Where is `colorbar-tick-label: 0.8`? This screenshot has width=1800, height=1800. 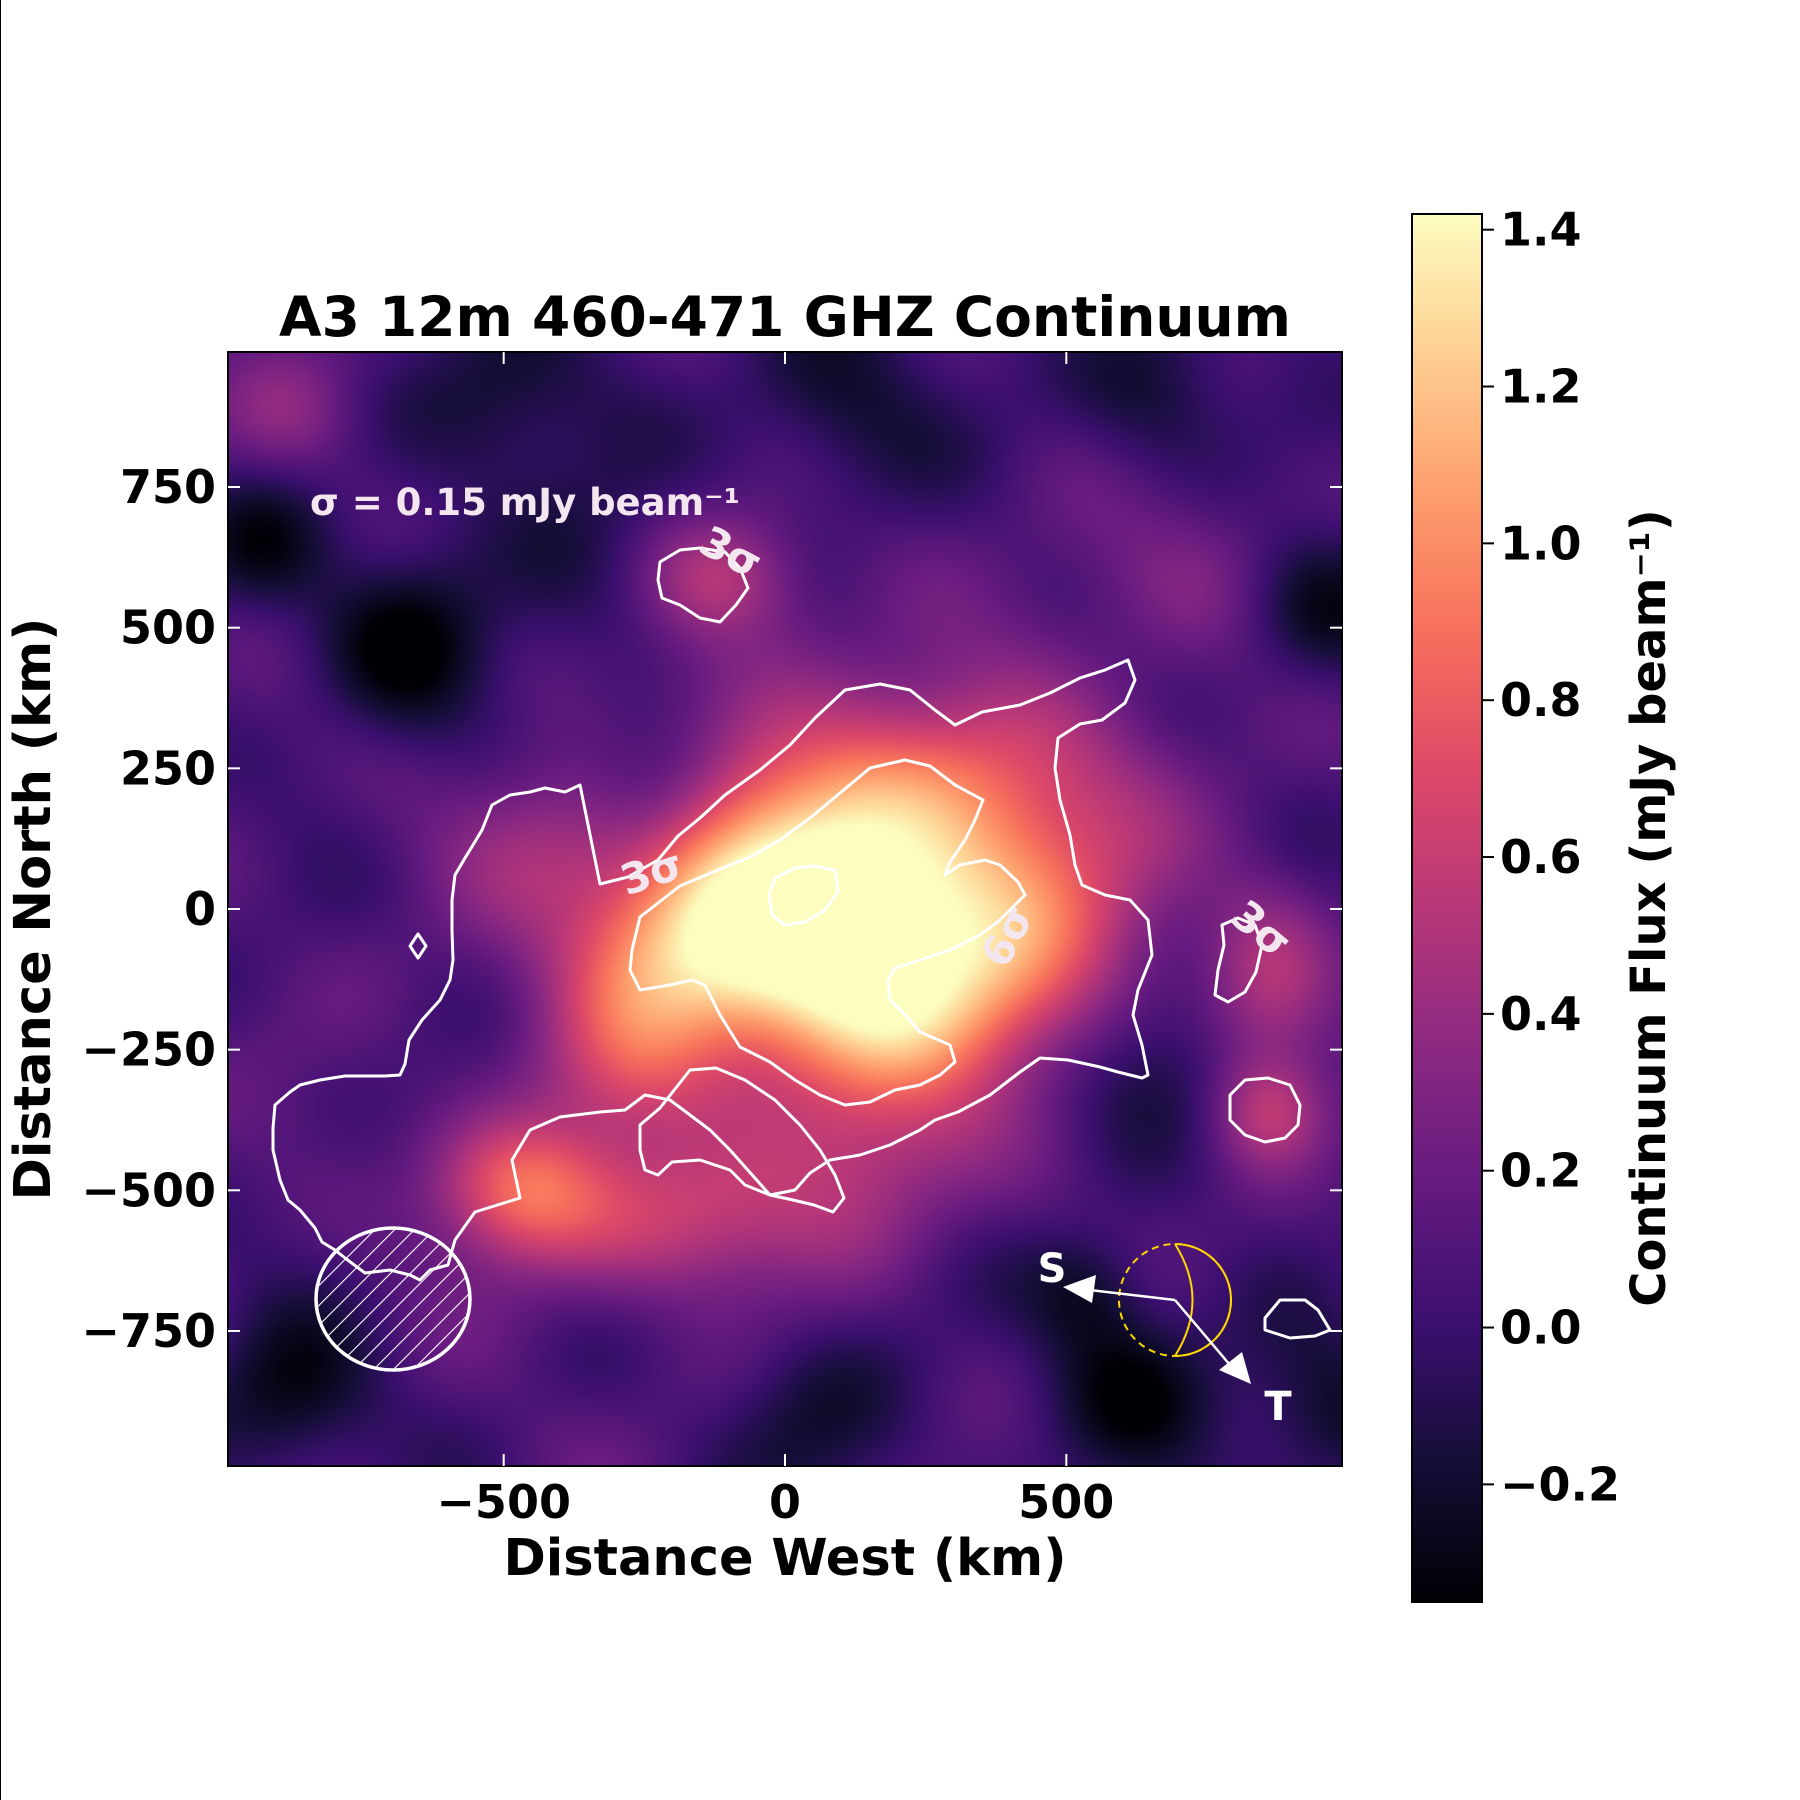
colorbar-tick-label: 0.8 is located at coordinates (1541, 700).